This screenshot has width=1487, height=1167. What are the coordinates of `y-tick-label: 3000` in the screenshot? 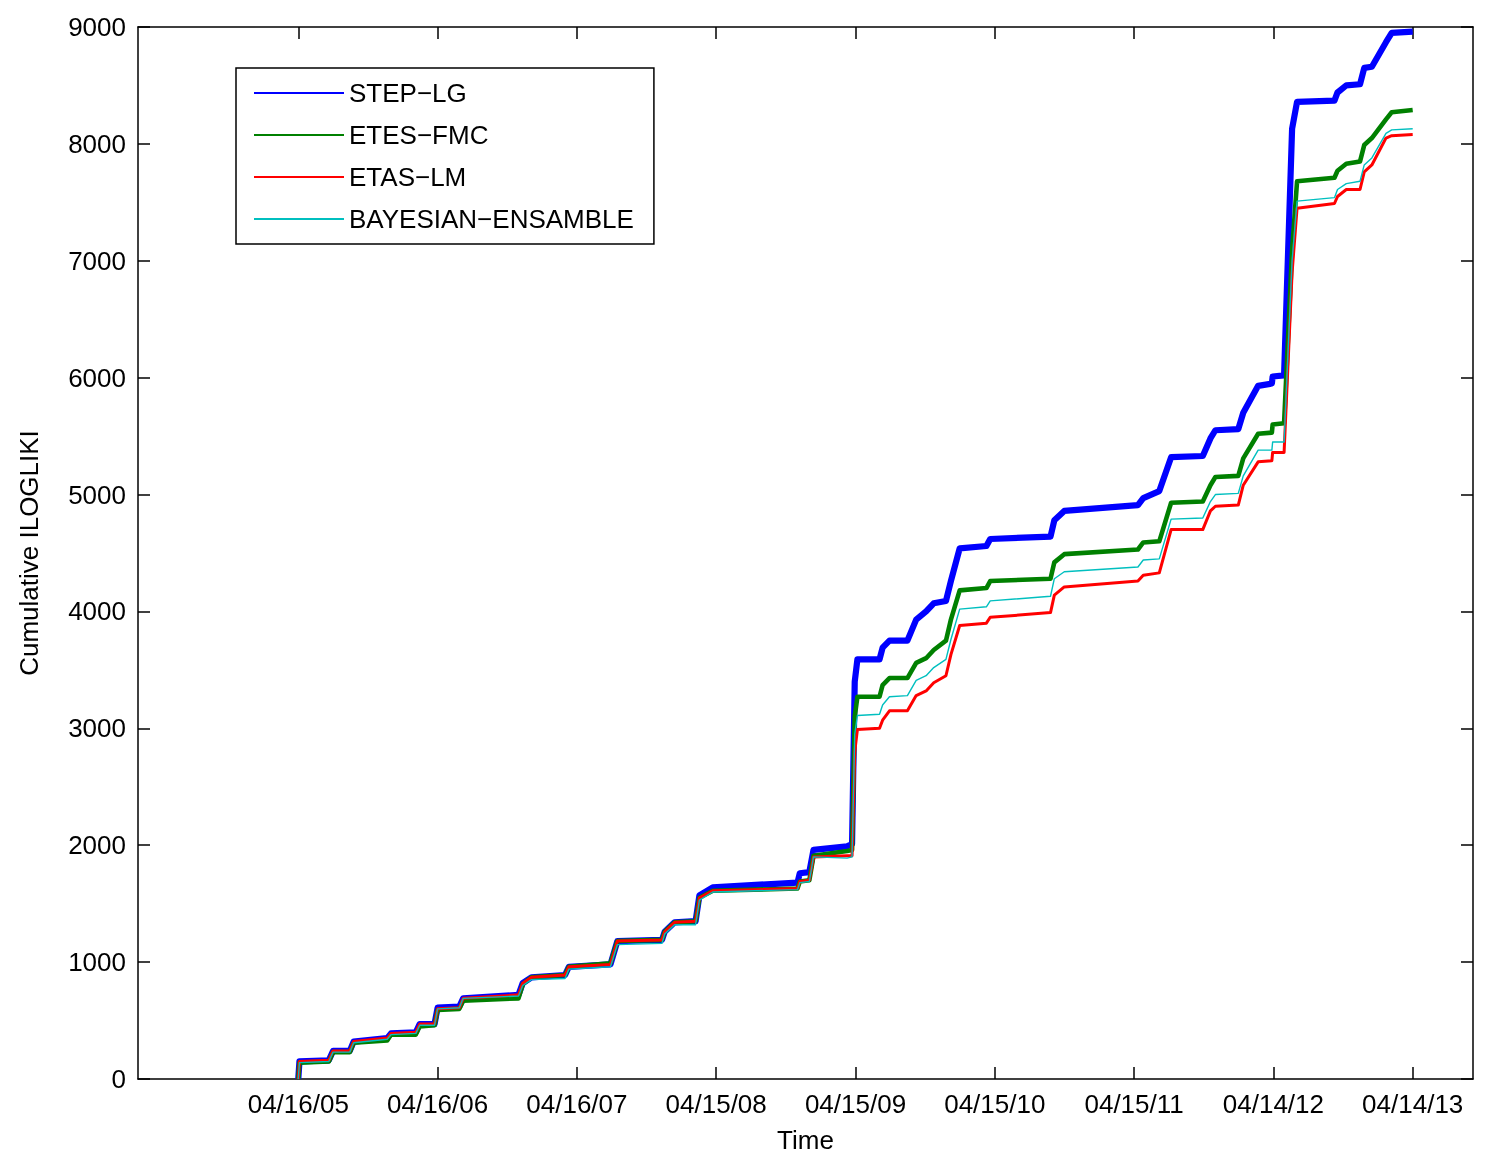 It's located at (97, 728).